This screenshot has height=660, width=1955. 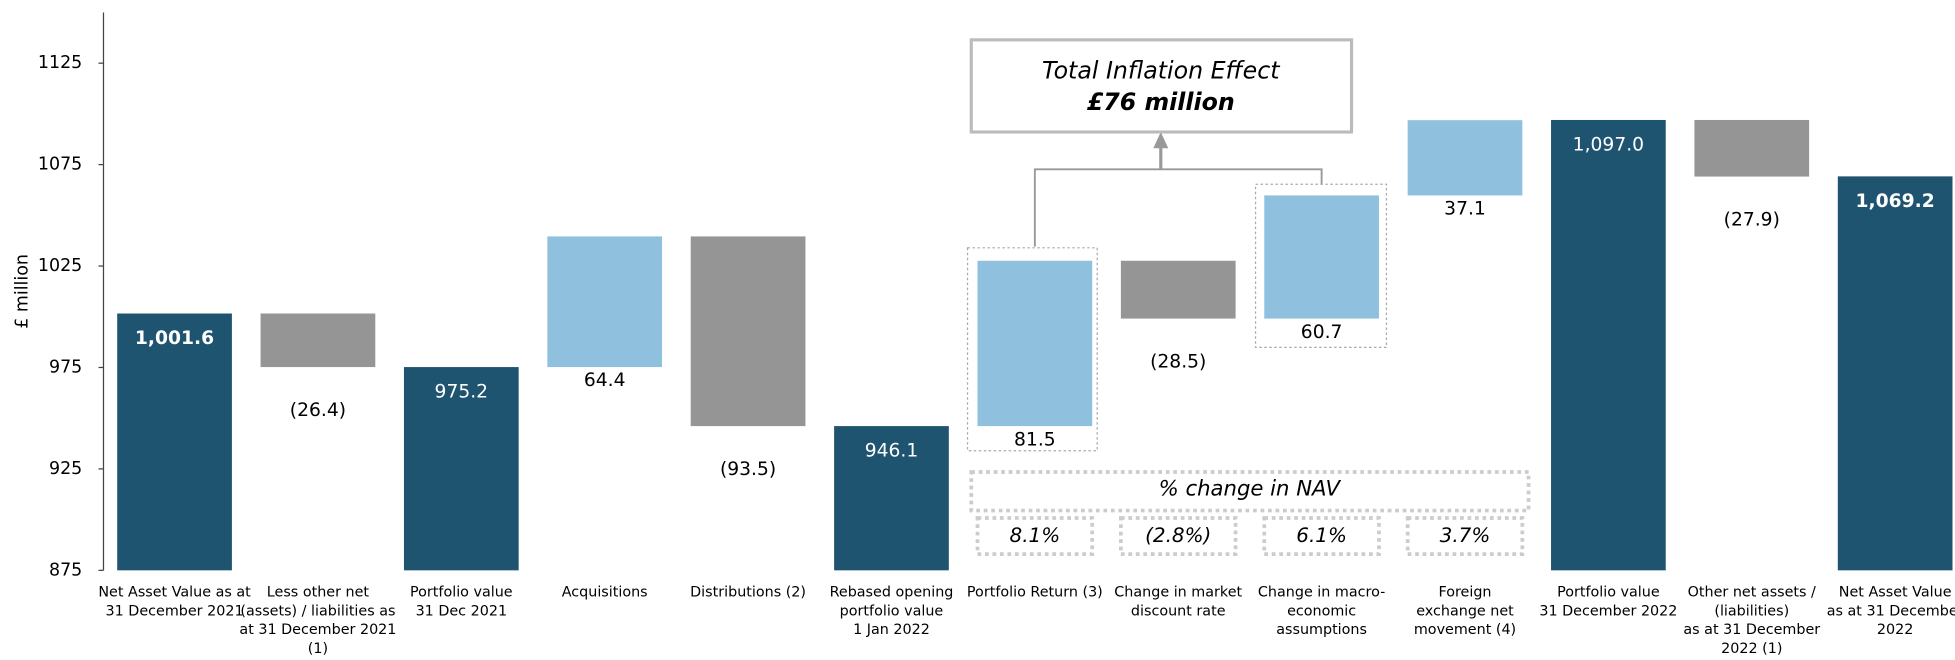 What do you see at coordinates (1035, 593) in the screenshot?
I see `x-tick-label: Portfolio Return (3)` at bounding box center [1035, 593].